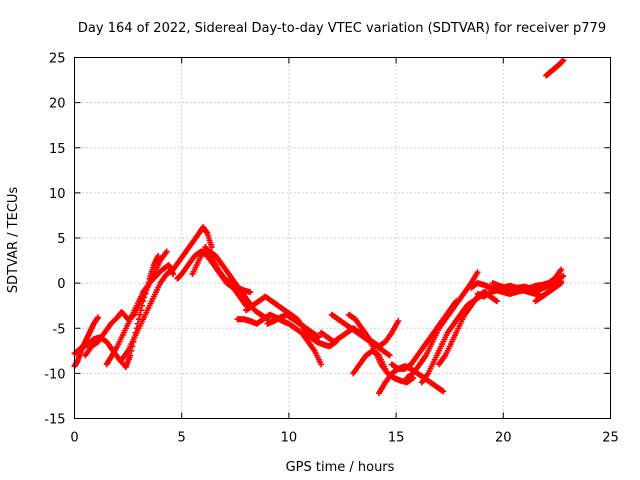  What do you see at coordinates (57, 194) in the screenshot?
I see `y-tick-label: 10` at bounding box center [57, 194].